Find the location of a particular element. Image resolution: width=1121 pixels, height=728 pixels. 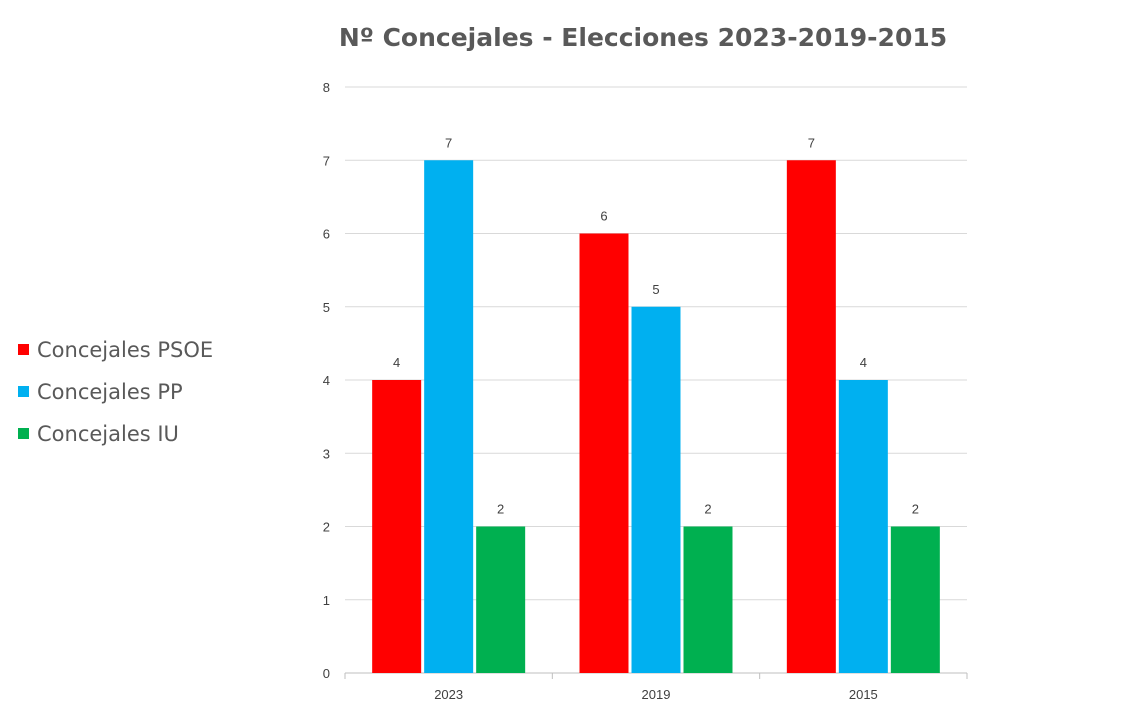

y-axis: 0 1 2 3 4 5 6 7 8 is located at coordinates (326, 380).